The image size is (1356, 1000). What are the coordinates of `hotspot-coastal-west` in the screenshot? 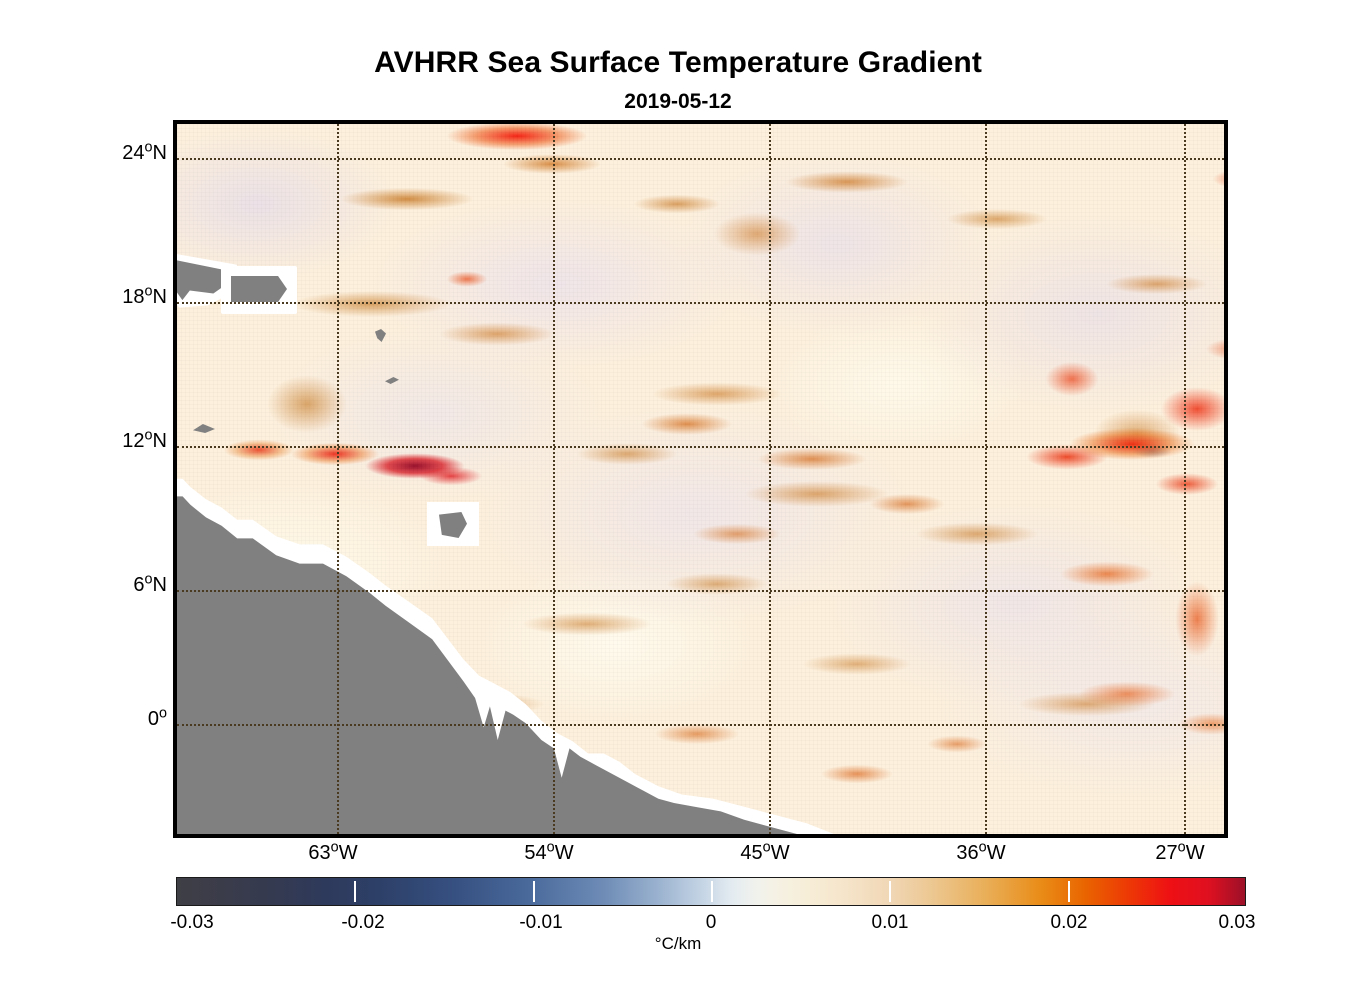 It's located at (257, 450).